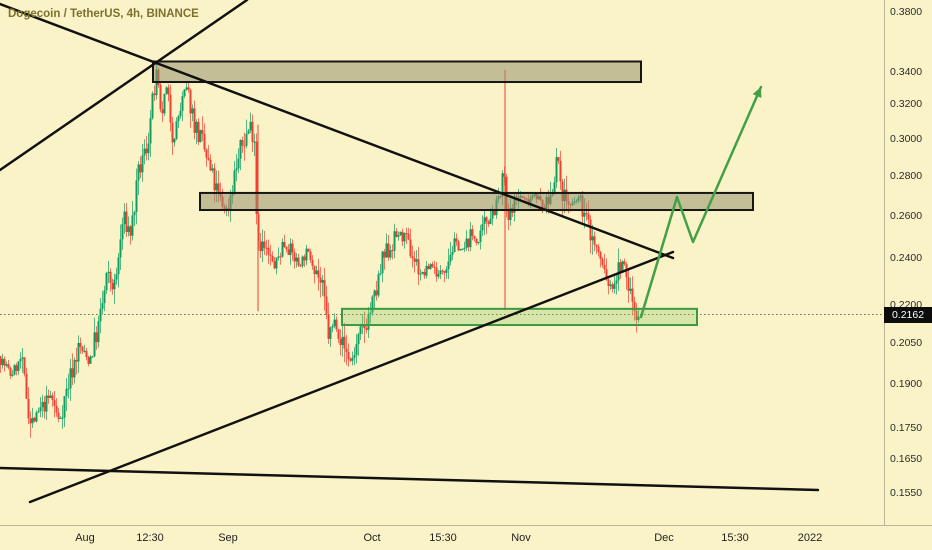  Describe the element at coordinates (906, 104) in the screenshot. I see `price-axis-label: 0.3200` at that location.